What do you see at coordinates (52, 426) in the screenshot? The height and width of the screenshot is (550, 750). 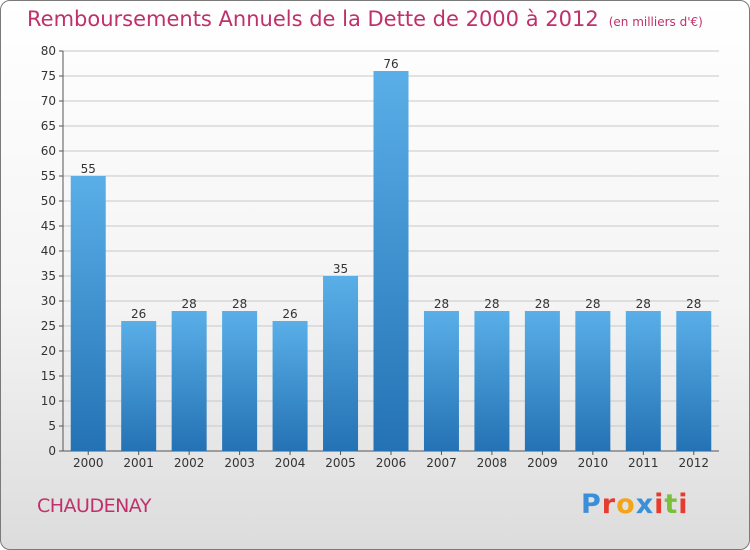 I see `y-tick-label: 5` at bounding box center [52, 426].